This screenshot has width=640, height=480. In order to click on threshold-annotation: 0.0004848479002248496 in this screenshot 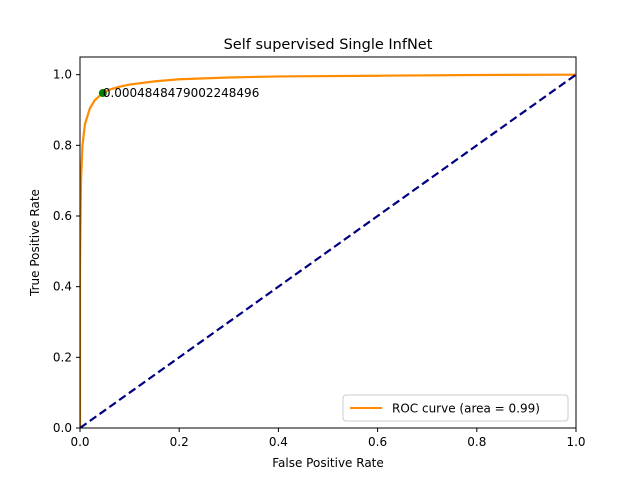, I will do `click(181, 93)`.